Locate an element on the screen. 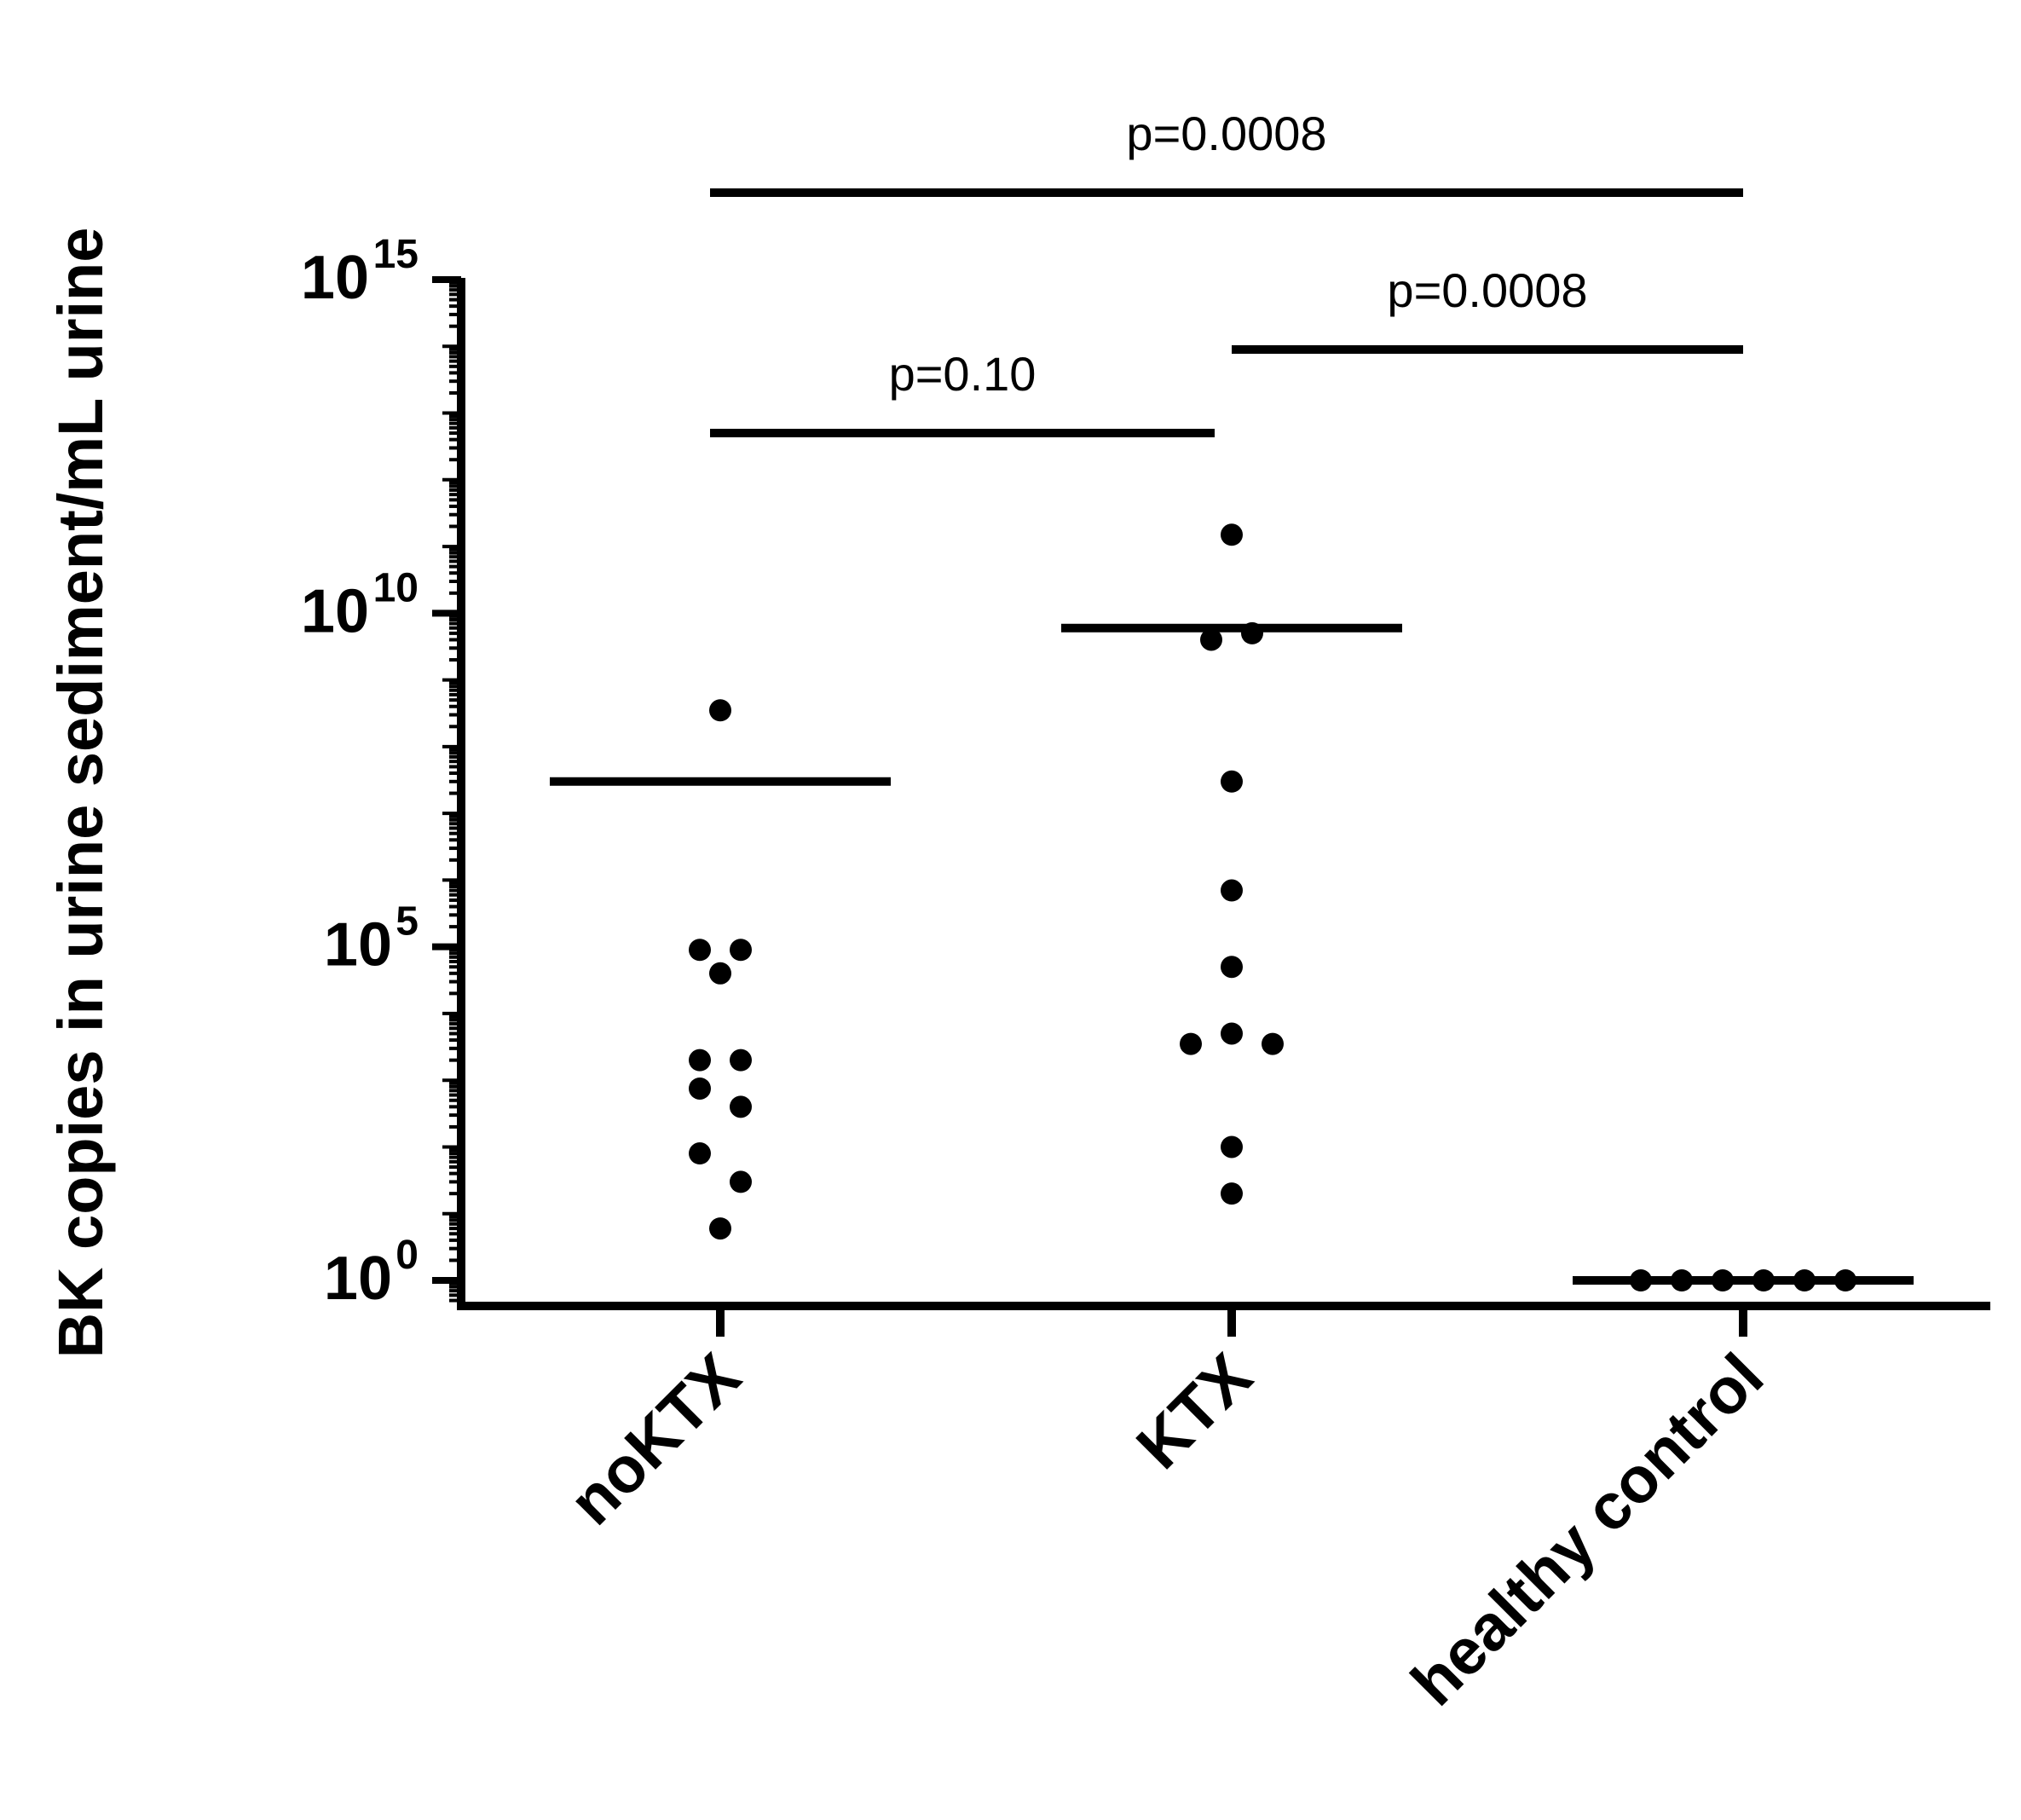  x-tick-label: healthy control is located at coordinates (1588, 1529).